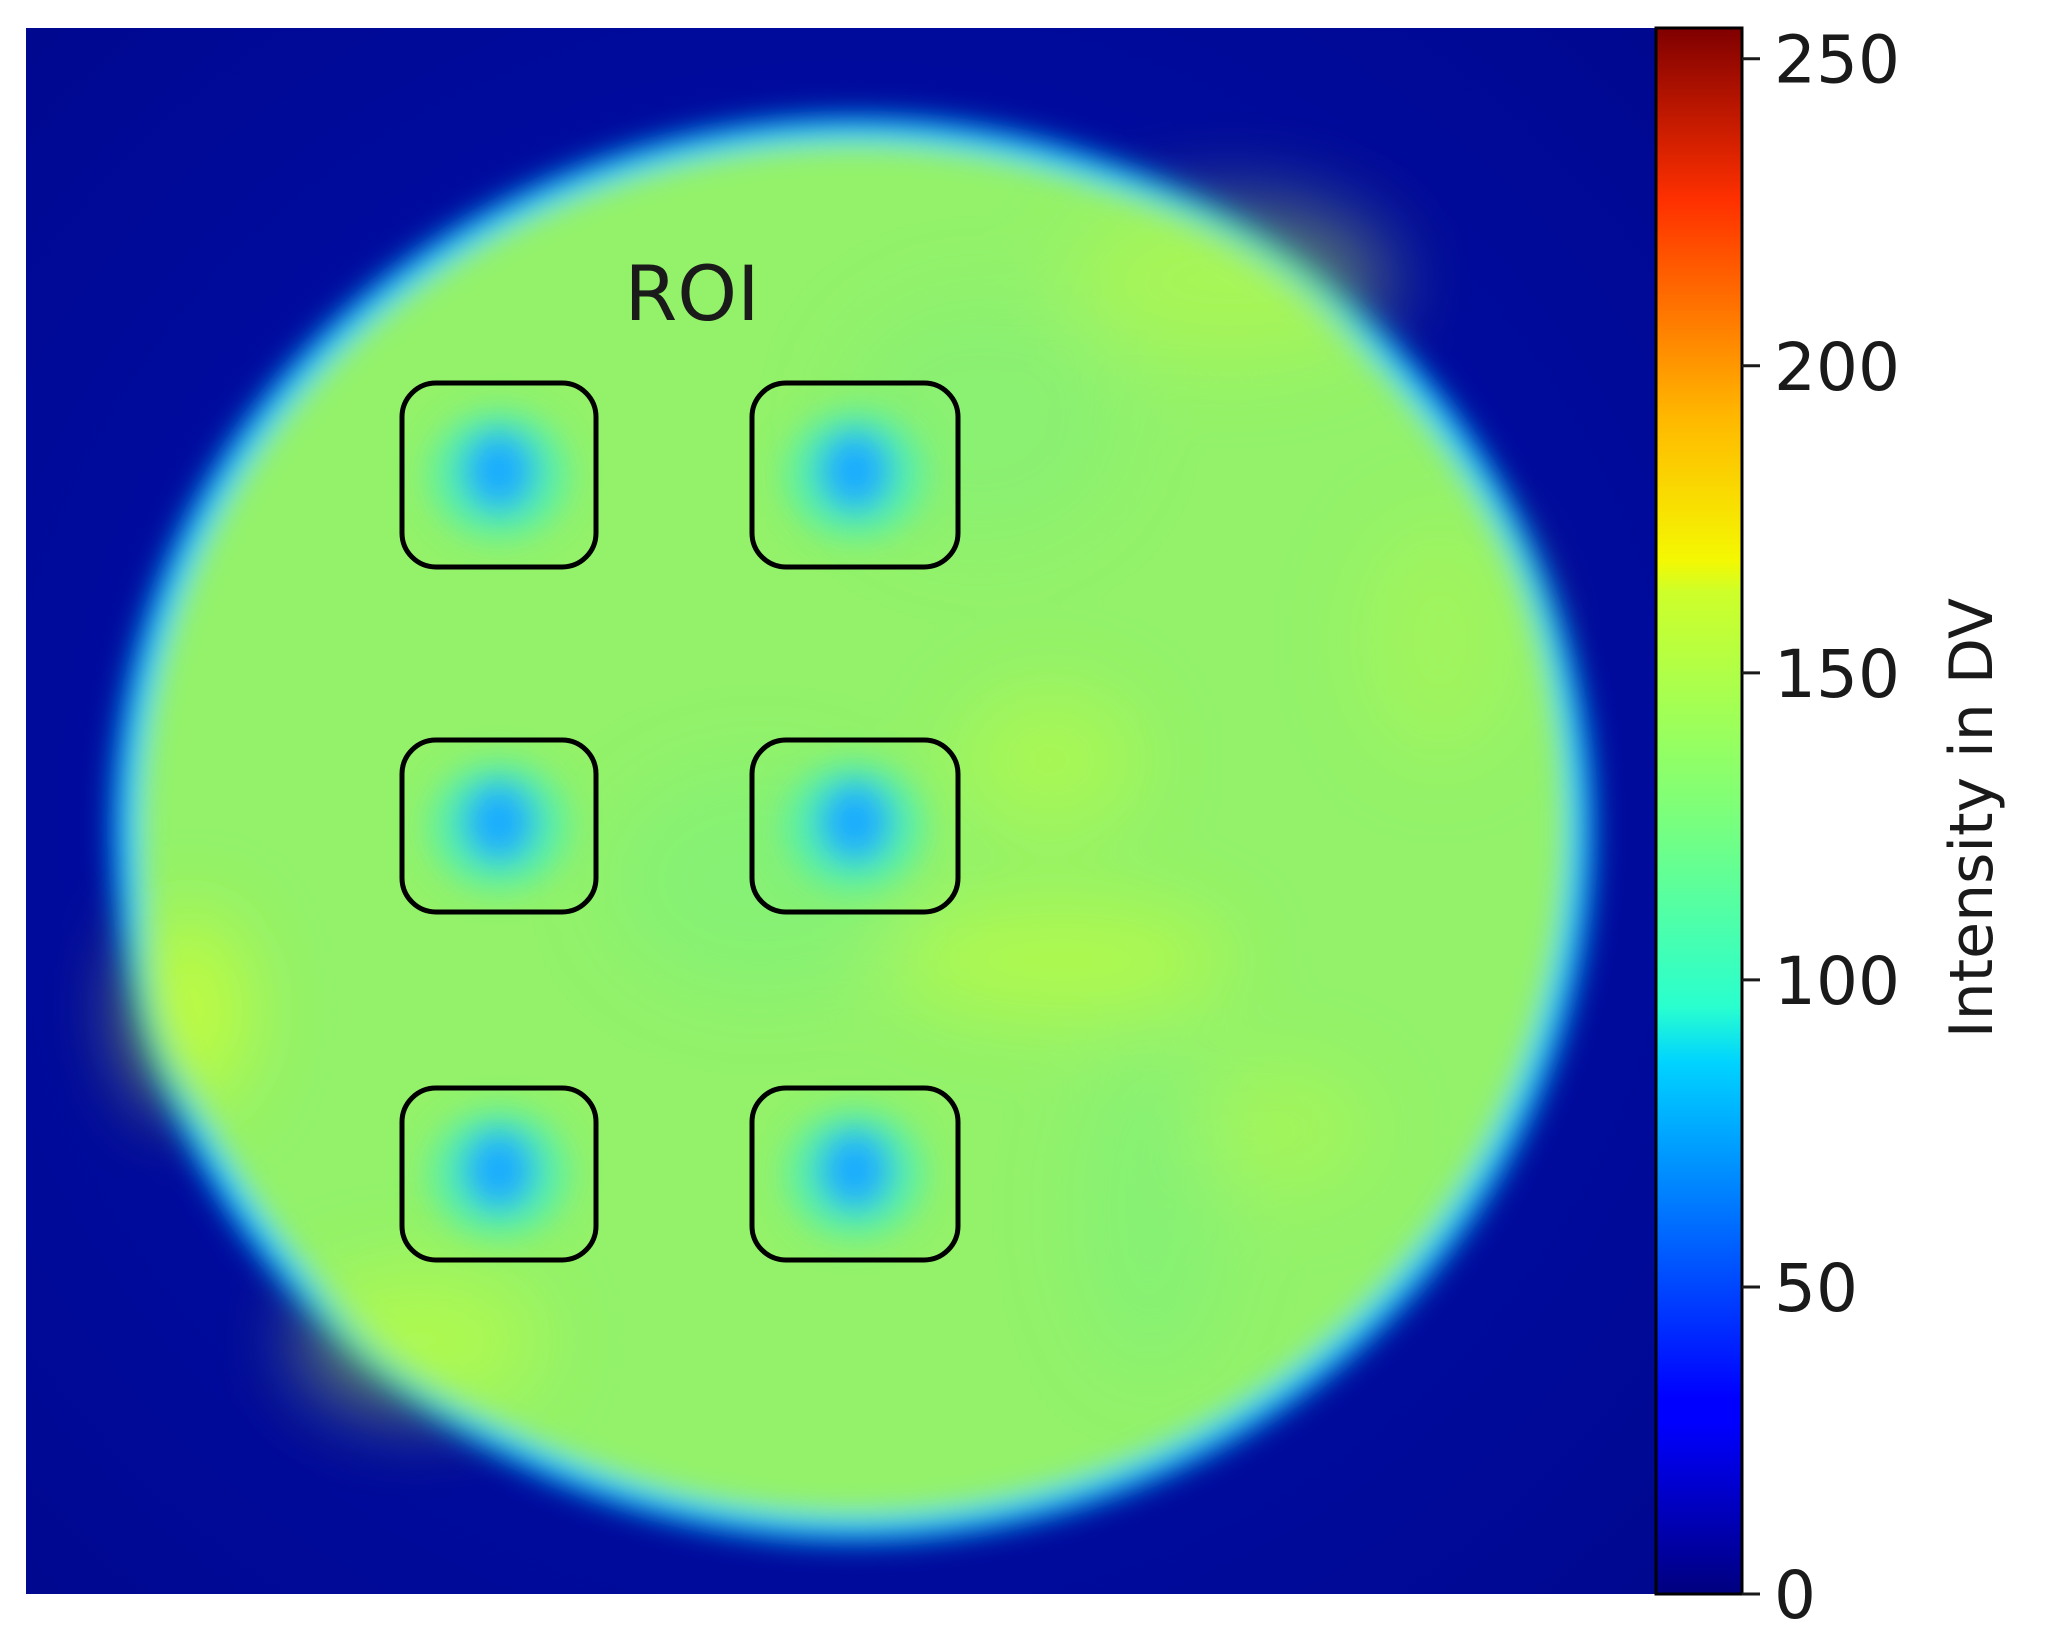 Image resolution: width=2048 pixels, height=1648 pixels. What do you see at coordinates (1837, 674) in the screenshot?
I see `colorbar-tick-label: 150` at bounding box center [1837, 674].